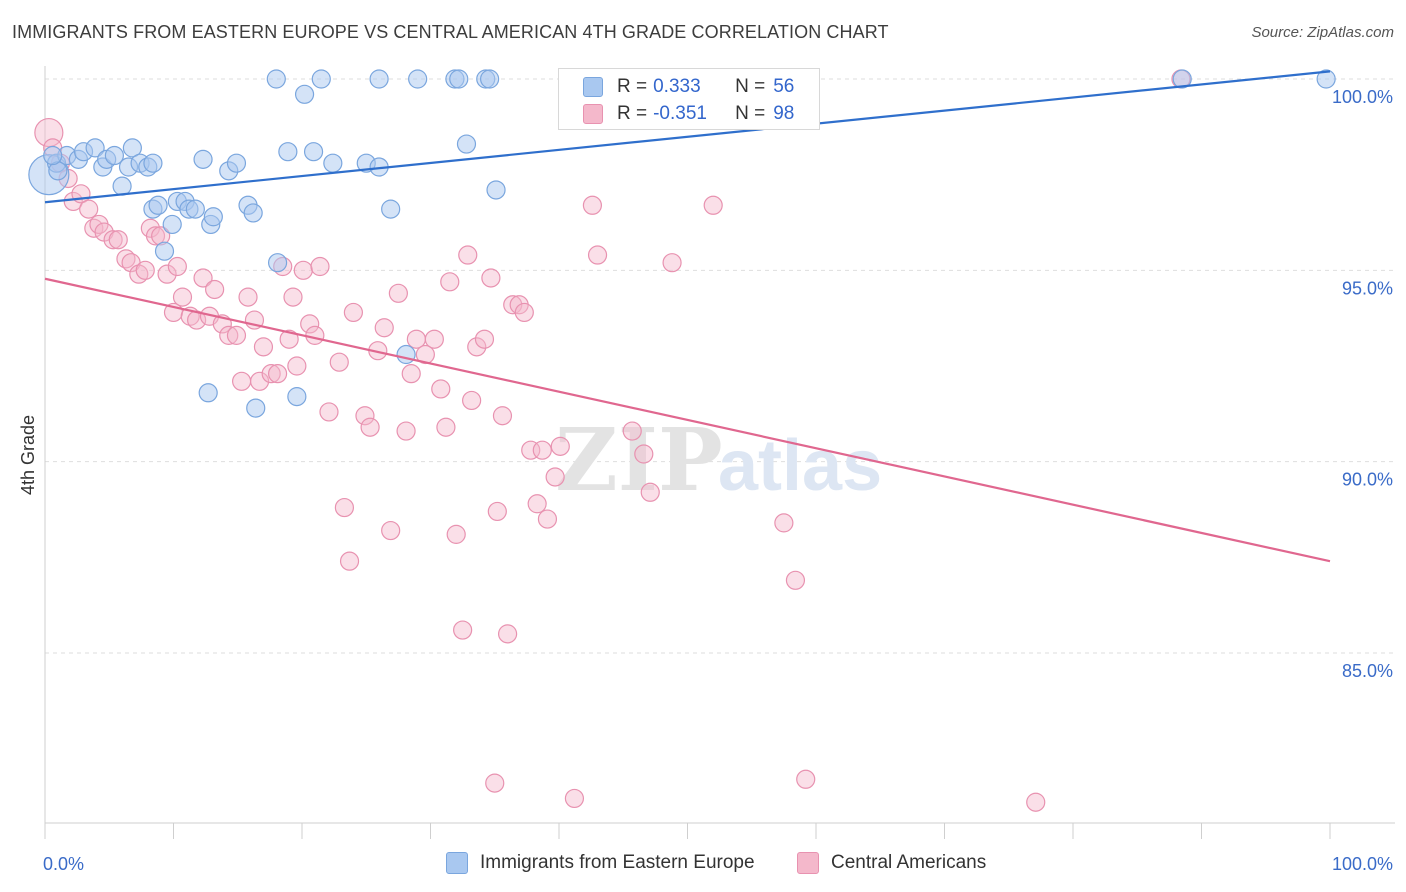 The image size is (1406, 892). Describe the element at coordinates (784, 113) in the screenshot. I see `n-value: 98` at that location.